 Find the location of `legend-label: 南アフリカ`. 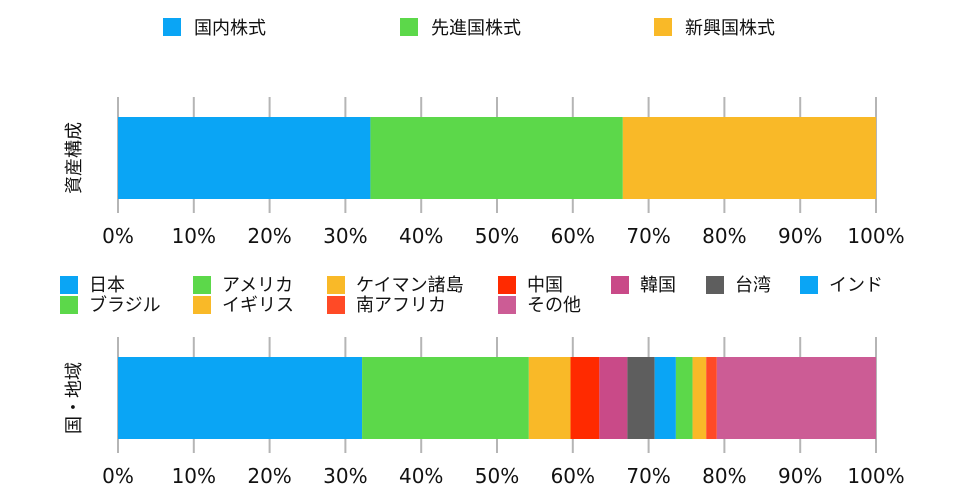

legend-label: 南アフリカ is located at coordinates (401, 305).